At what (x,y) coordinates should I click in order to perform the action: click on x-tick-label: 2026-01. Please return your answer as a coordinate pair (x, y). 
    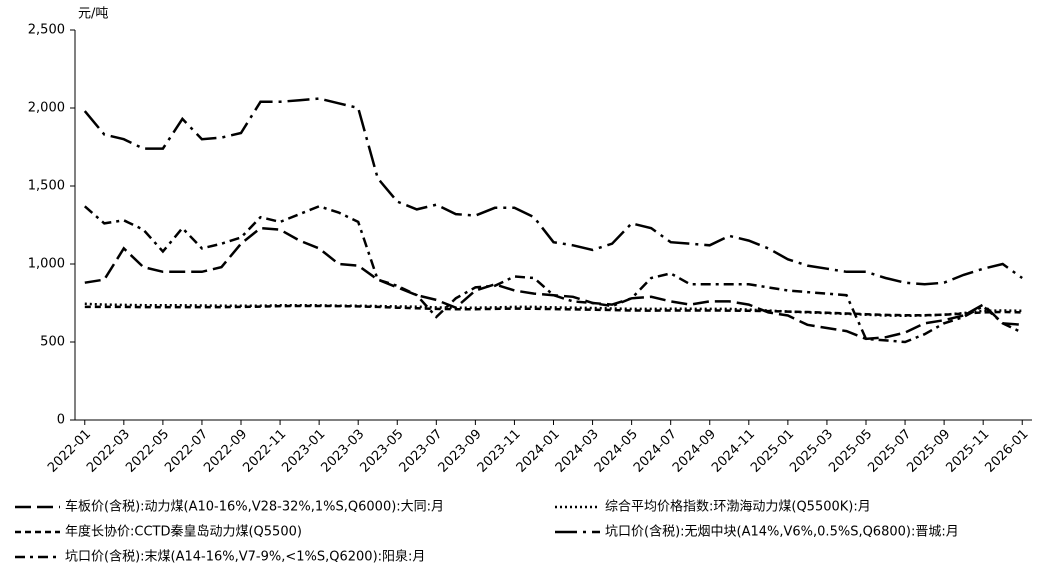
    Looking at the image, I should click on (1007, 451).